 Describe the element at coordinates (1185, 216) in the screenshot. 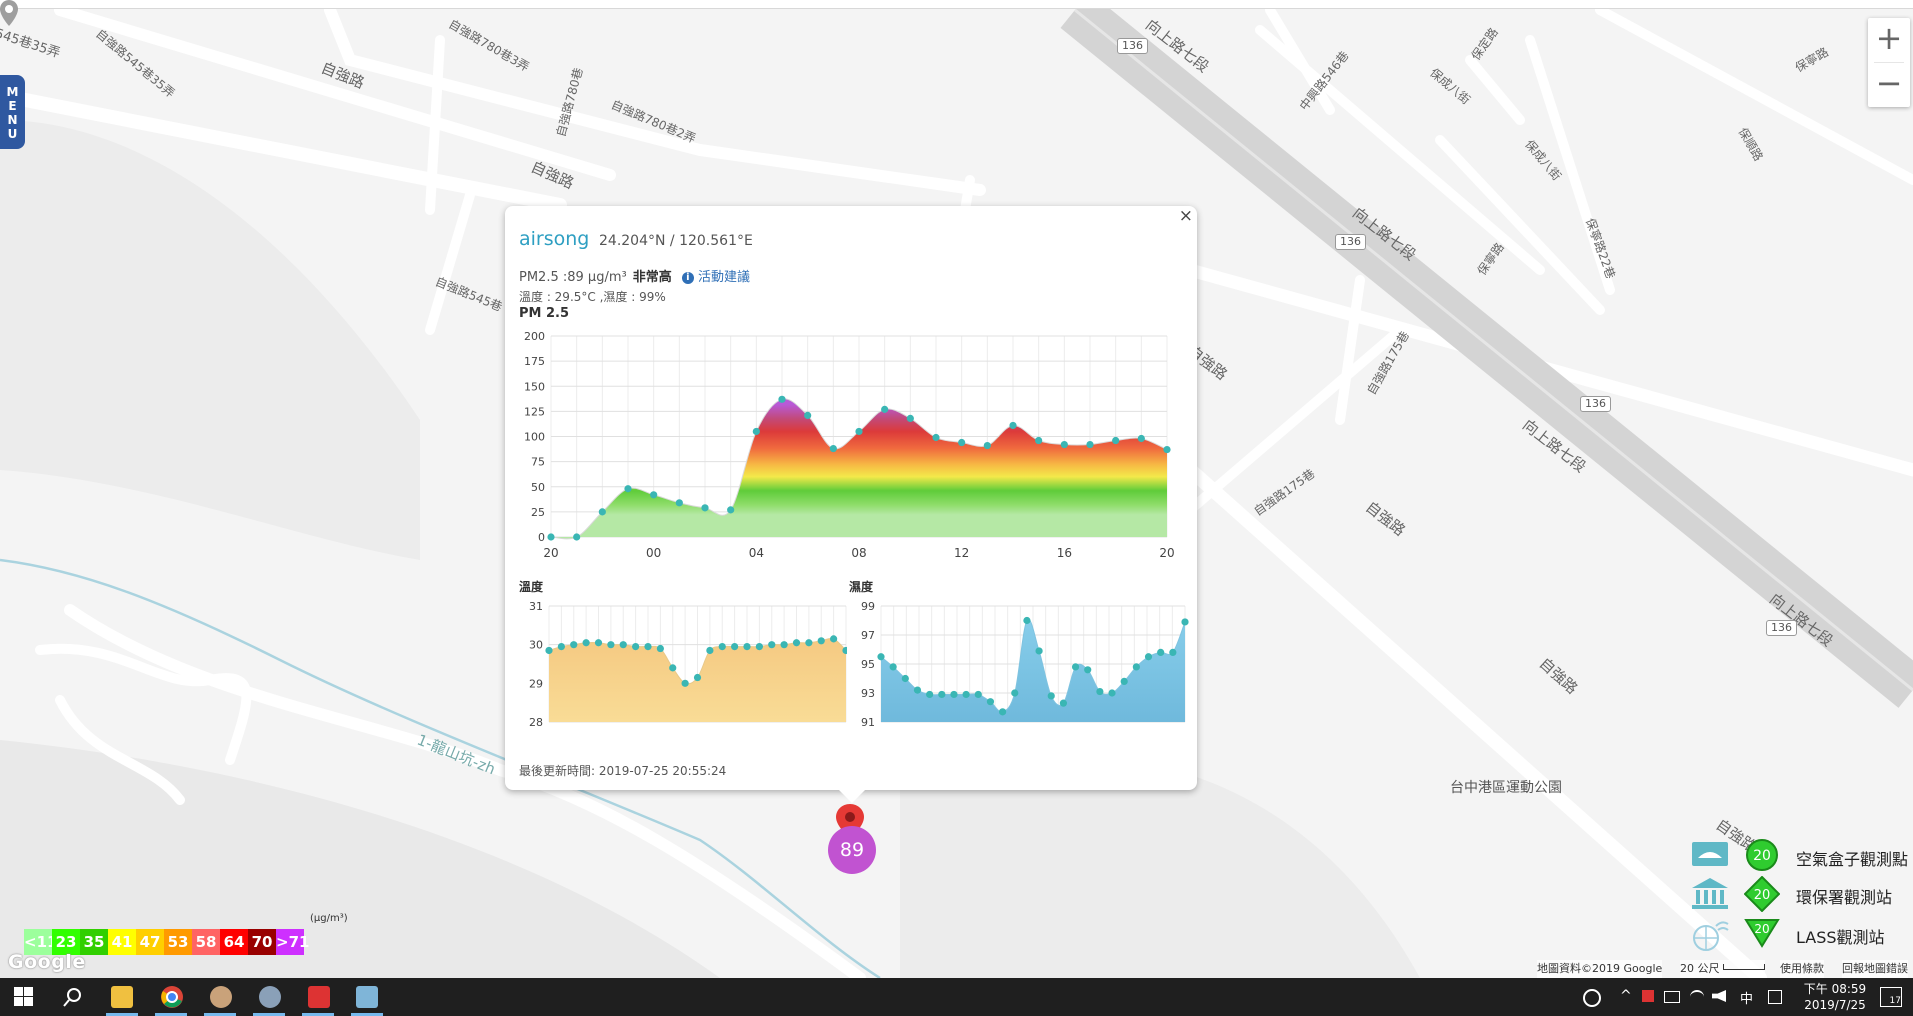

I see `close-button: ×` at that location.